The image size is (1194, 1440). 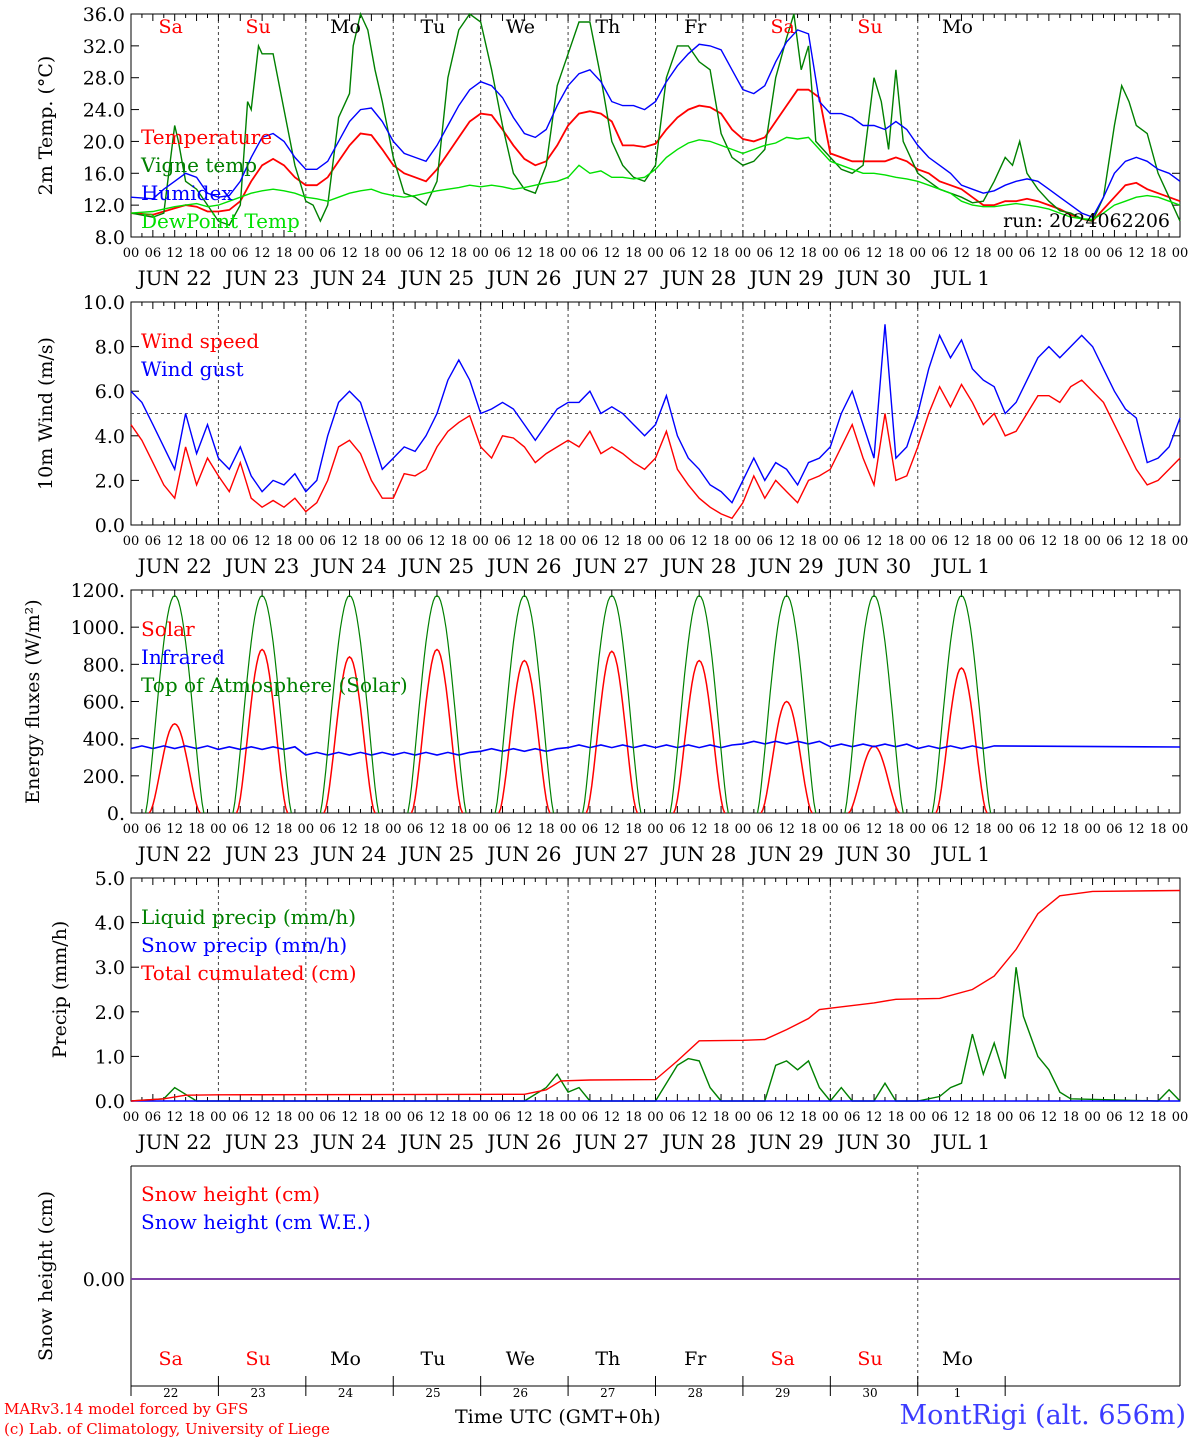 What do you see at coordinates (249, 973) in the screenshot?
I see `legend-entry: Total cumulated (cm)` at bounding box center [249, 973].